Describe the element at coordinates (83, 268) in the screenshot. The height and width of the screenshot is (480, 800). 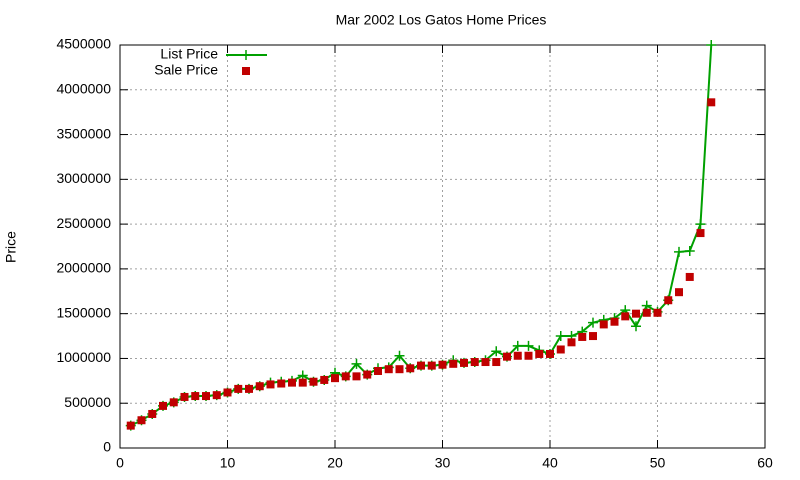
I see `y-tick-label: 2000000` at that location.